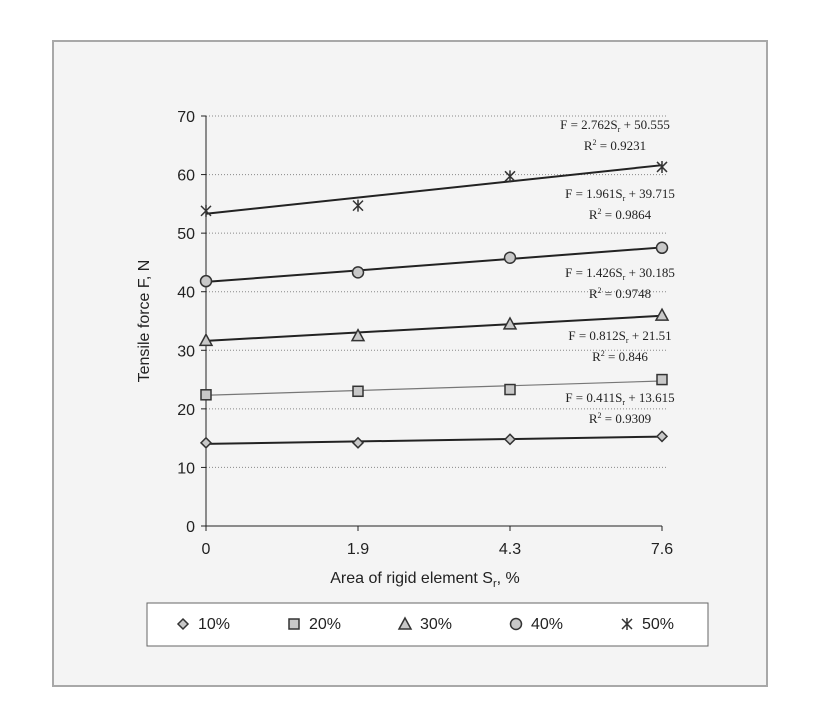  I want to click on legend-label: 20%, so click(325, 624).